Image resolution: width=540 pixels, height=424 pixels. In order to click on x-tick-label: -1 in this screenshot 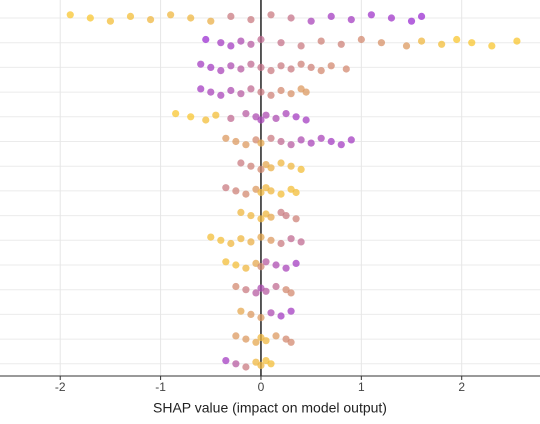, I will do `click(160, 387)`.